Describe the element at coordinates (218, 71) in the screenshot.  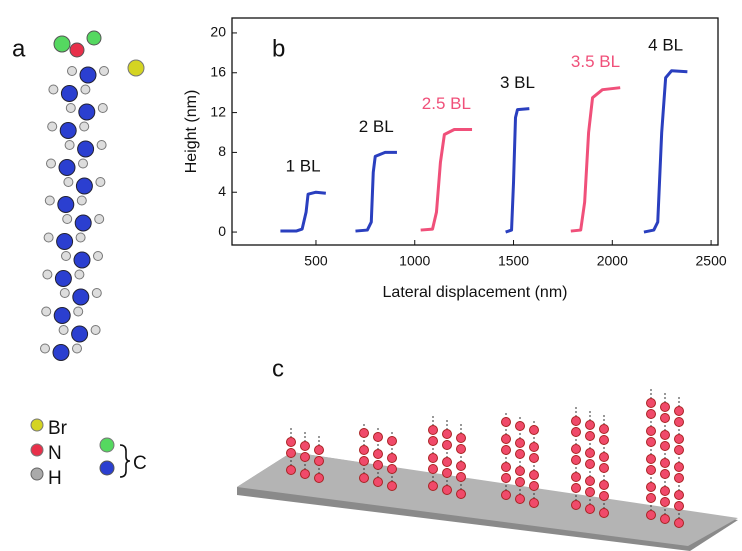
I see `y-tick-label: 16` at that location.